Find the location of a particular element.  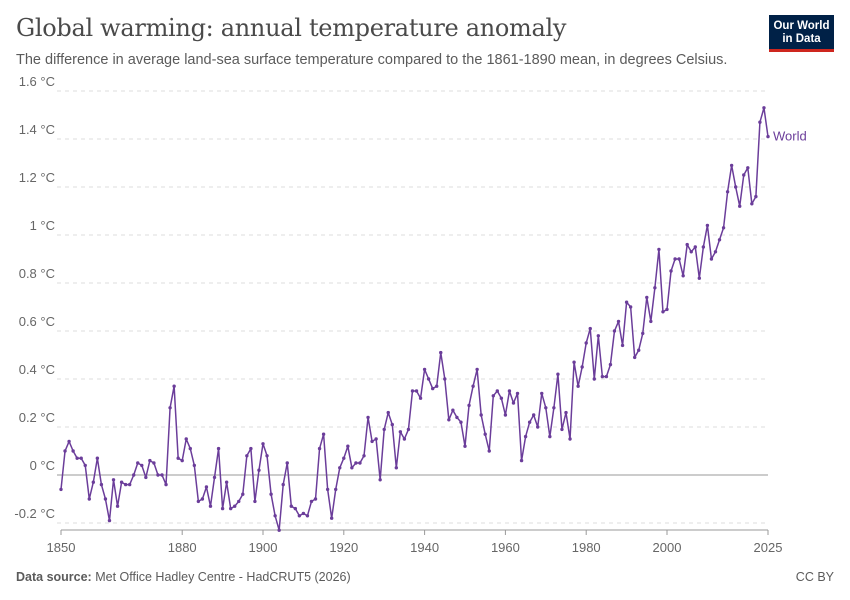

series-label-world: World is located at coordinates (790, 136).